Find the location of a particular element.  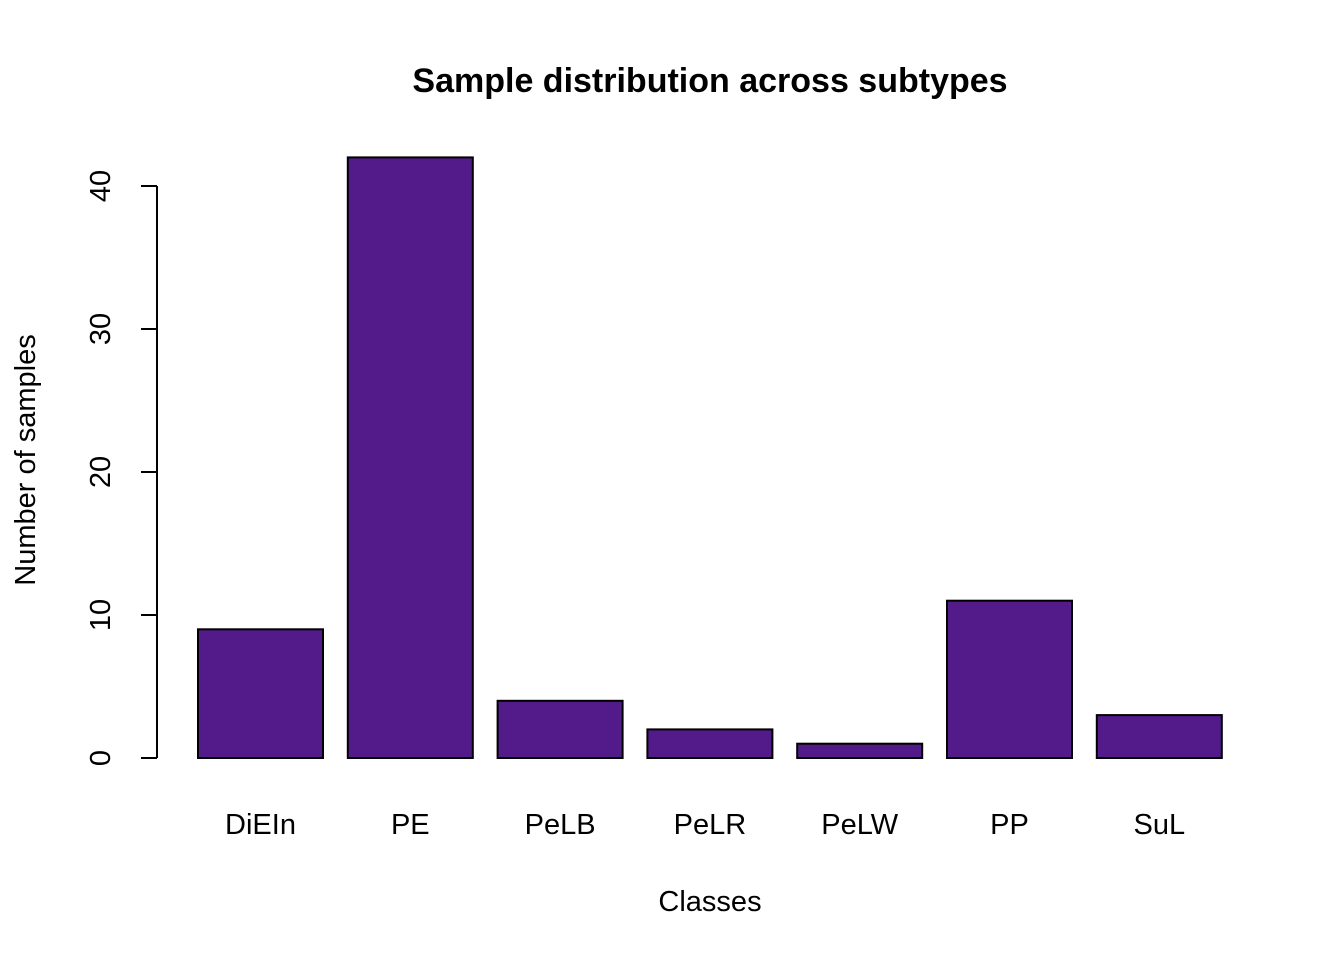

y-tick-label-40: 40 is located at coordinates (101, 186).